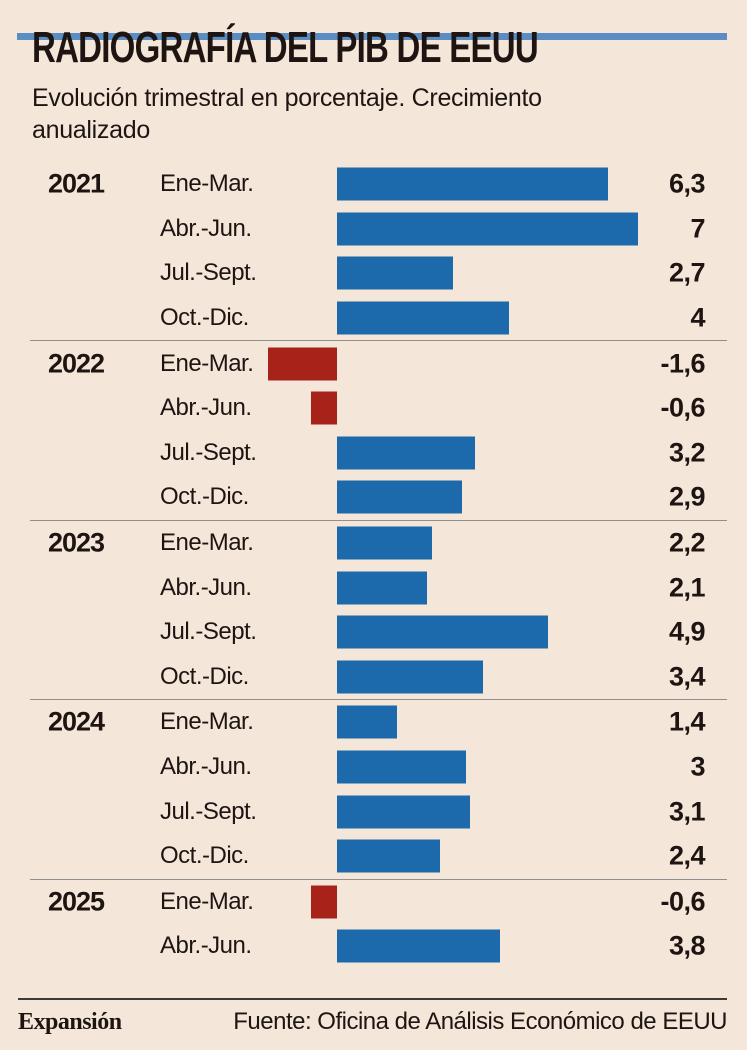  I want to click on chart-row: Jul.-Sept. 2,7, so click(378, 273).